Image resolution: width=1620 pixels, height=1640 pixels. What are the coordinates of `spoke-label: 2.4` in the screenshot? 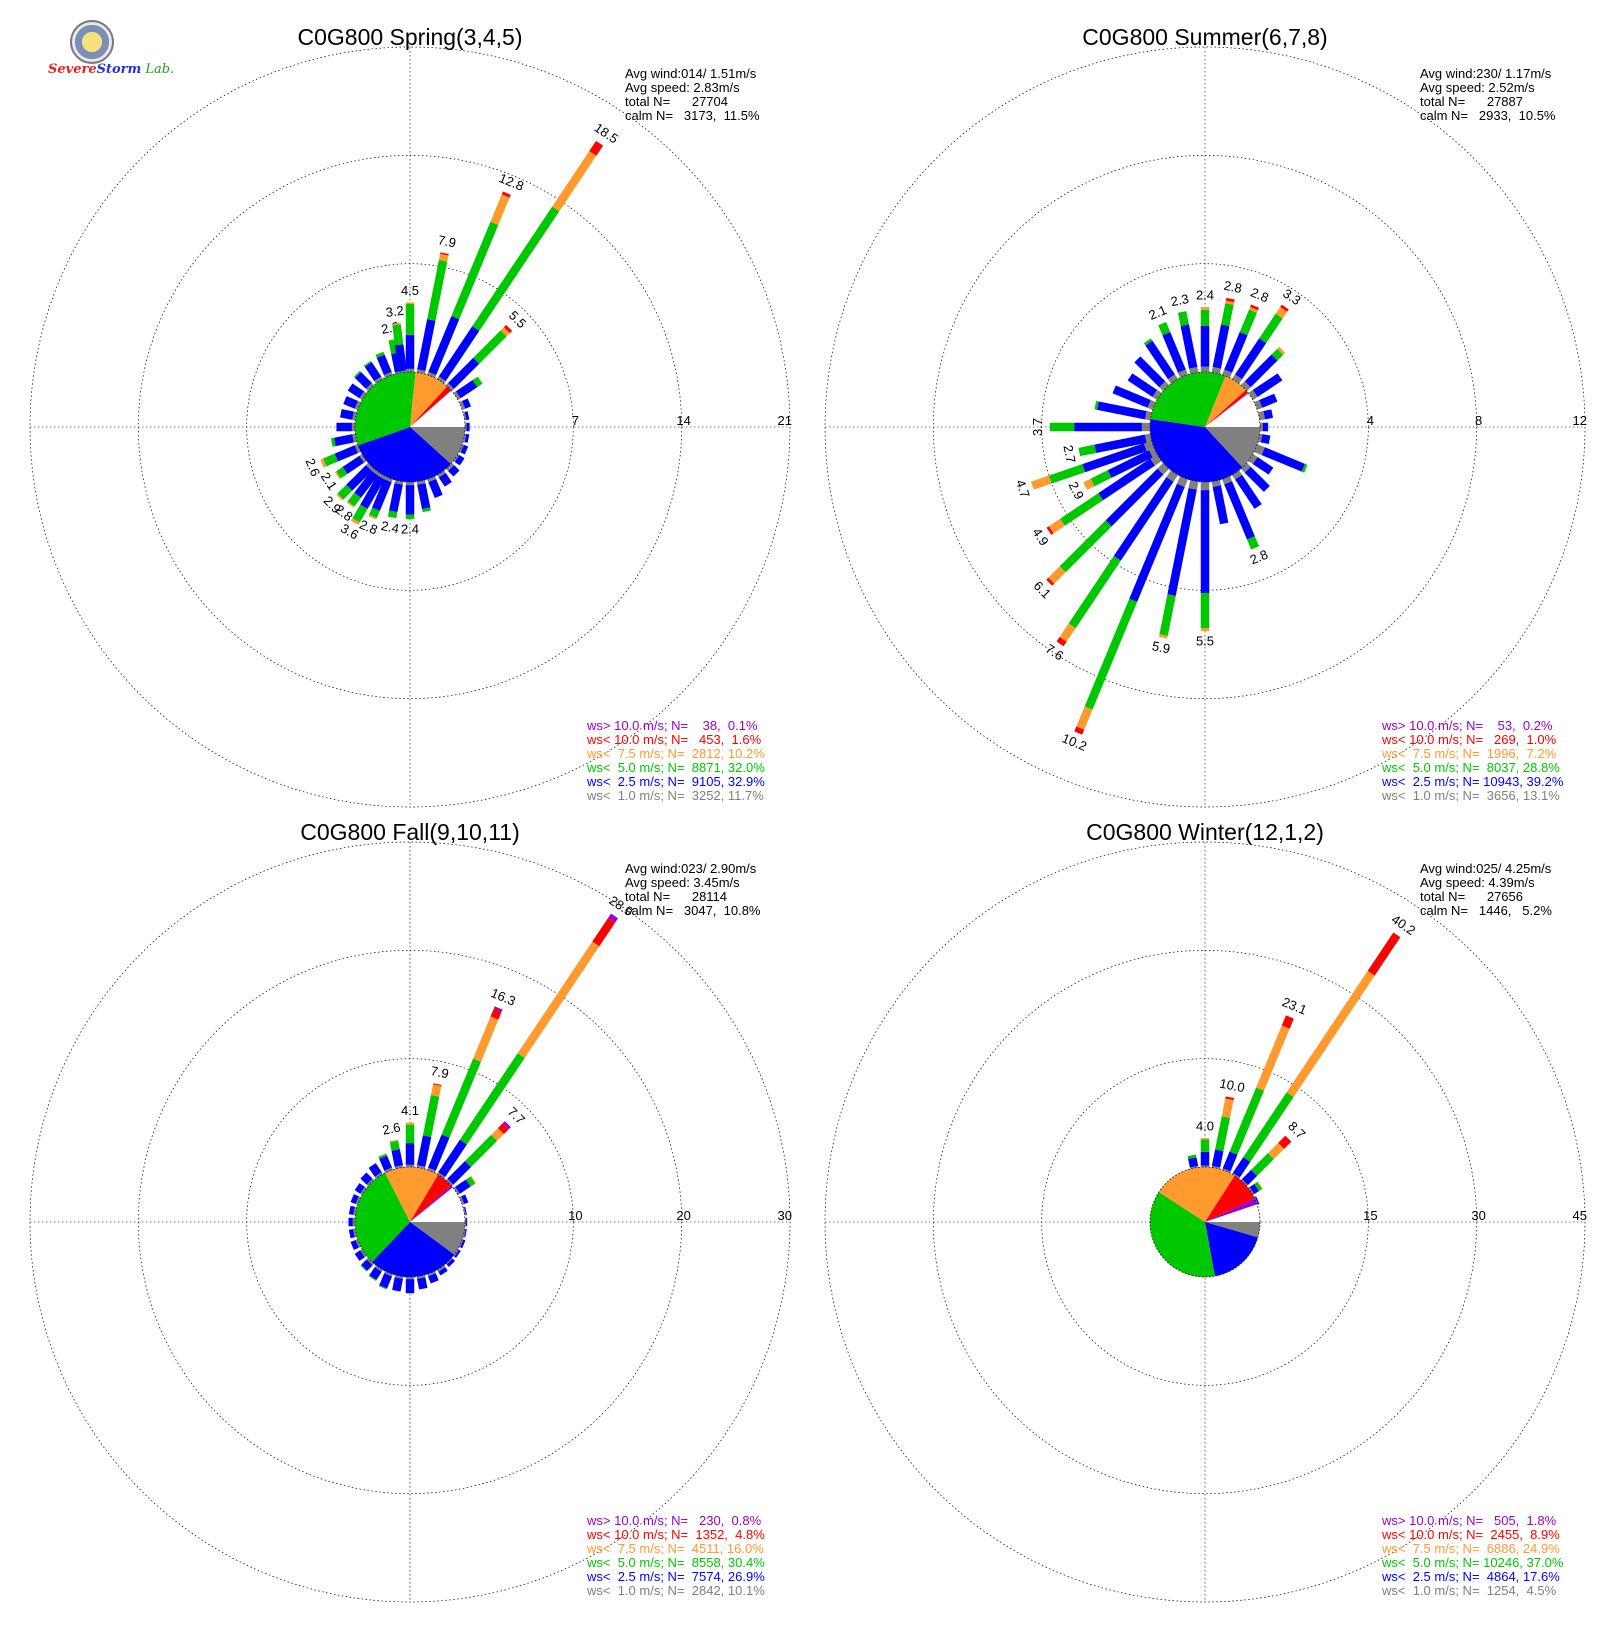 It's located at (390, 527).